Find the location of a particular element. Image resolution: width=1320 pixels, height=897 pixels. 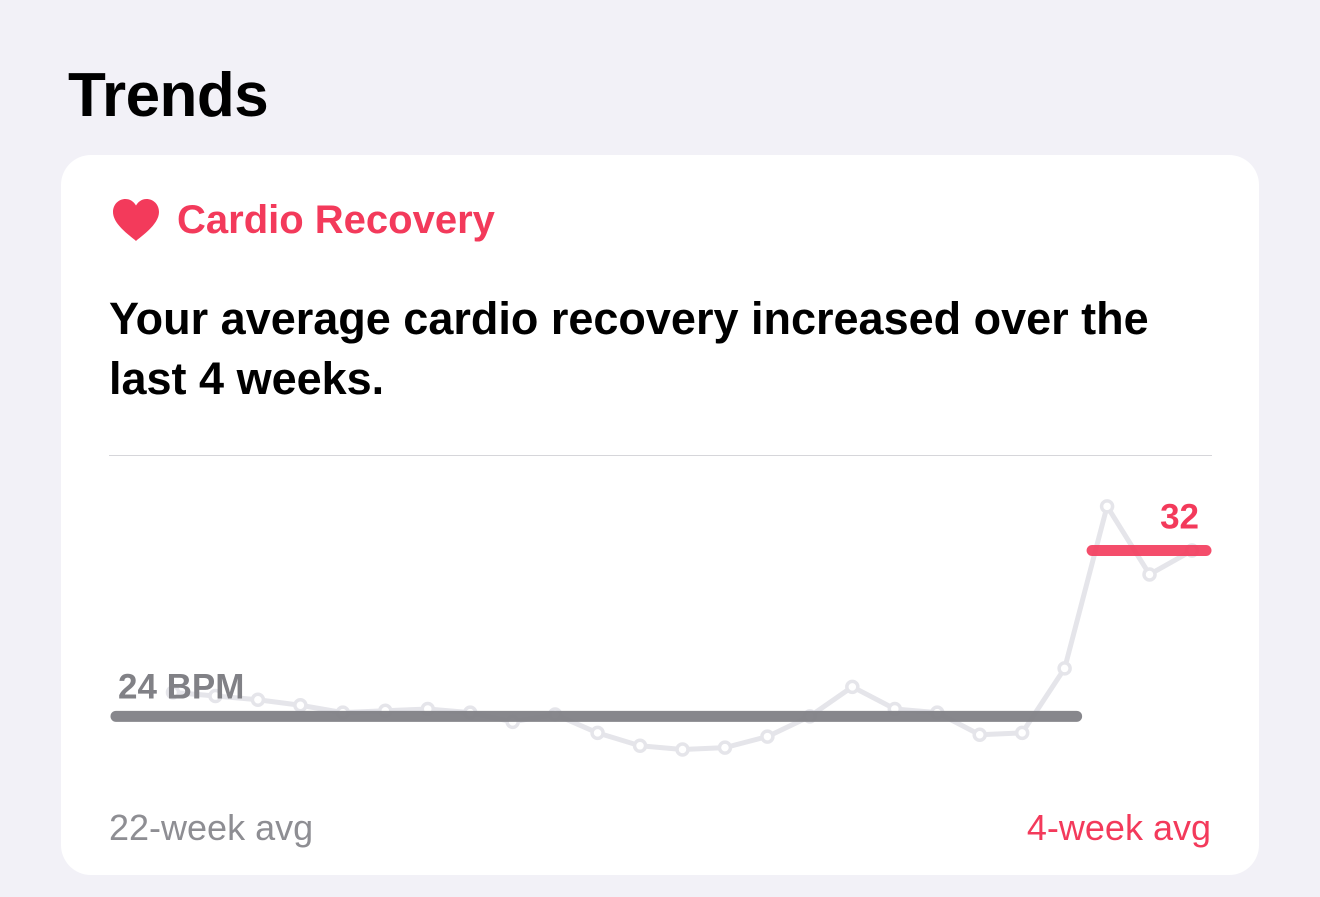

long-term-average-value: 24 BPM is located at coordinates (181, 686).